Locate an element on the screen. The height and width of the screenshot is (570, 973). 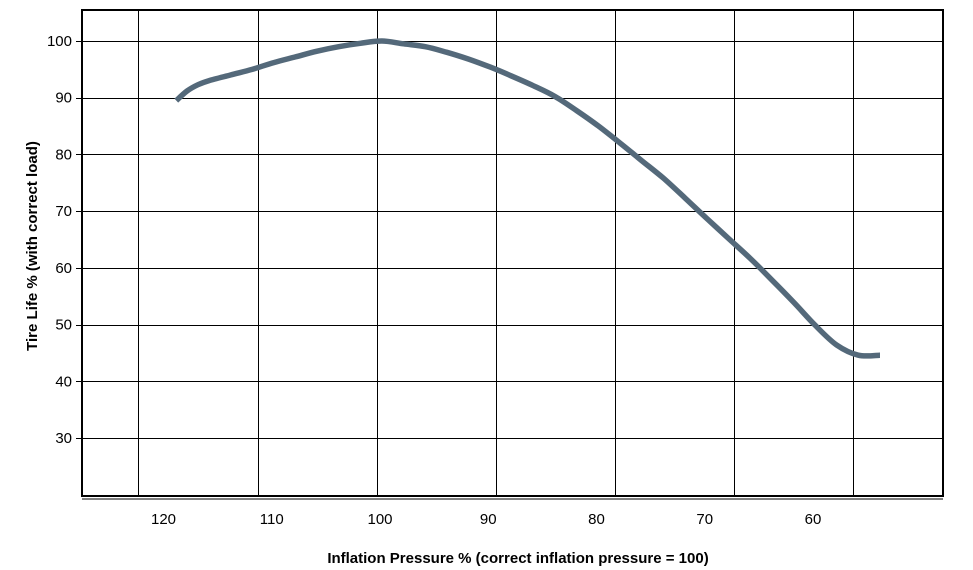
x-tick-label: 120 is located at coordinates (163, 519).